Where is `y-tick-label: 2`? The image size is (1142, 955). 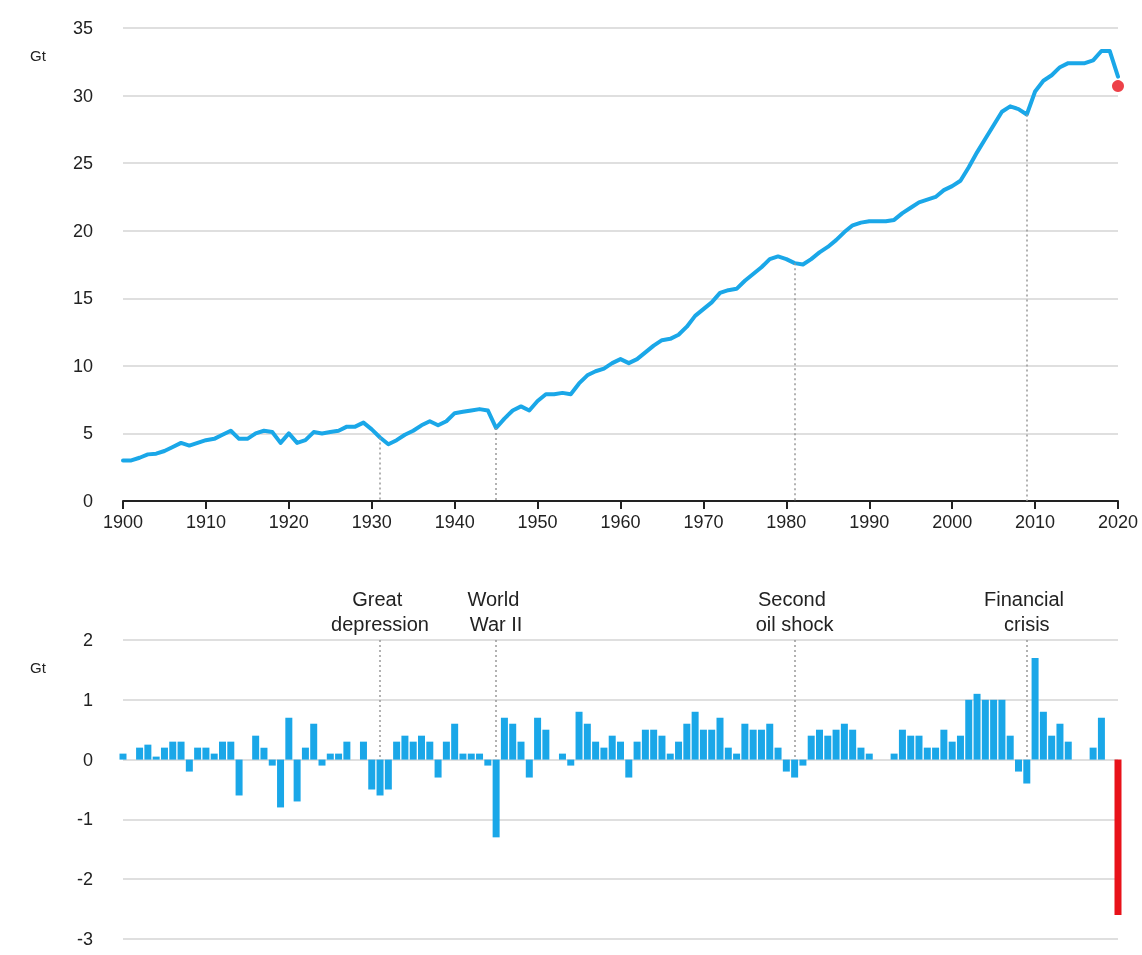 y-tick-label: 2 is located at coordinates (87, 640).